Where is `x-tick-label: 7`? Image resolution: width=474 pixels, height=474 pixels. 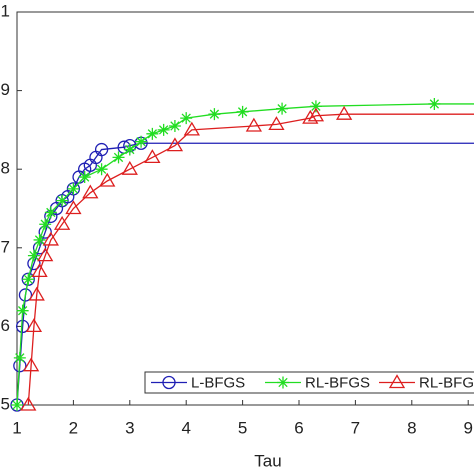 x-tick-label: 7 is located at coordinates (355, 427).